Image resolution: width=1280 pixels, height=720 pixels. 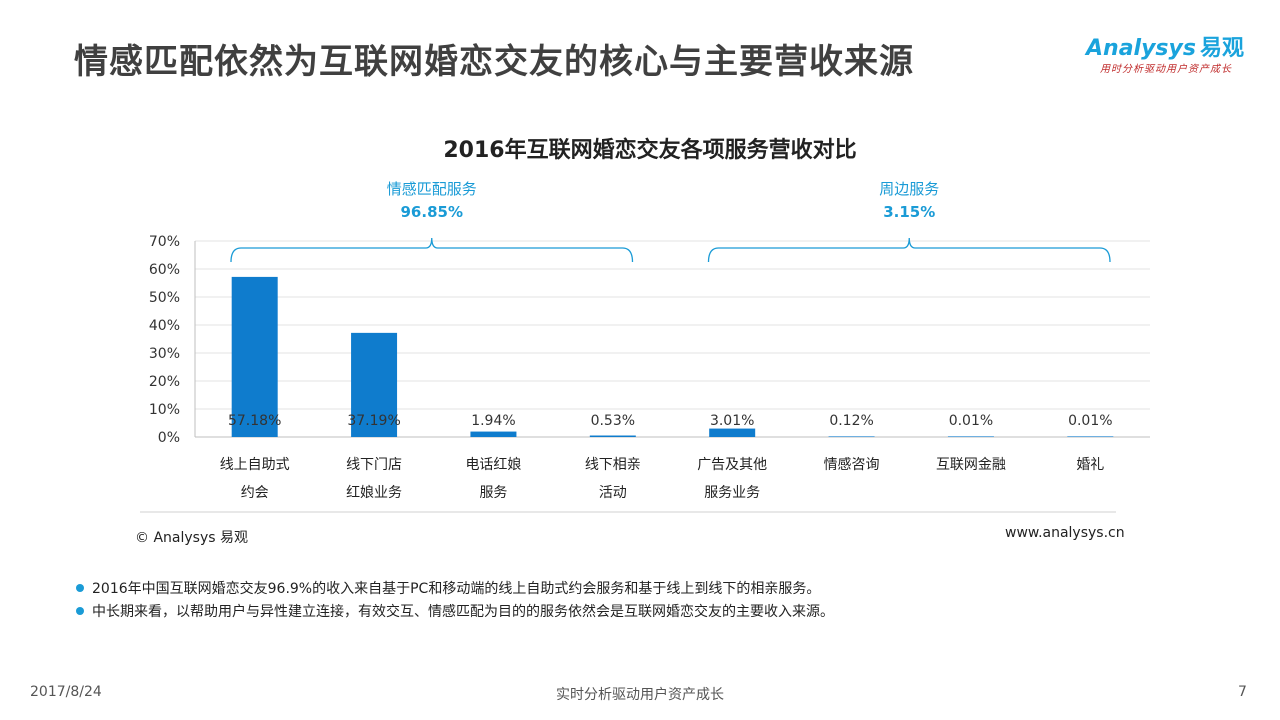 I want to click on y-tick-label: 70%, so click(x=164, y=242).